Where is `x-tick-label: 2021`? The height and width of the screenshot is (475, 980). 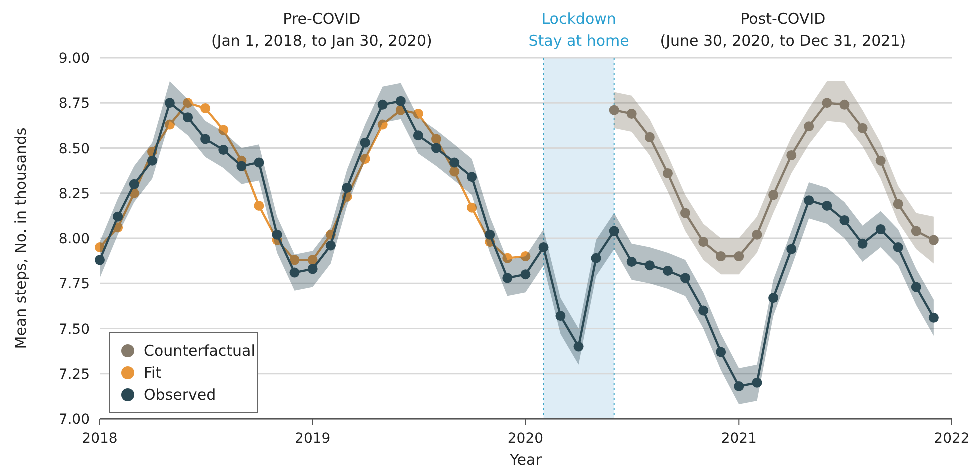
x-tick-label: 2021 is located at coordinates (739, 439).